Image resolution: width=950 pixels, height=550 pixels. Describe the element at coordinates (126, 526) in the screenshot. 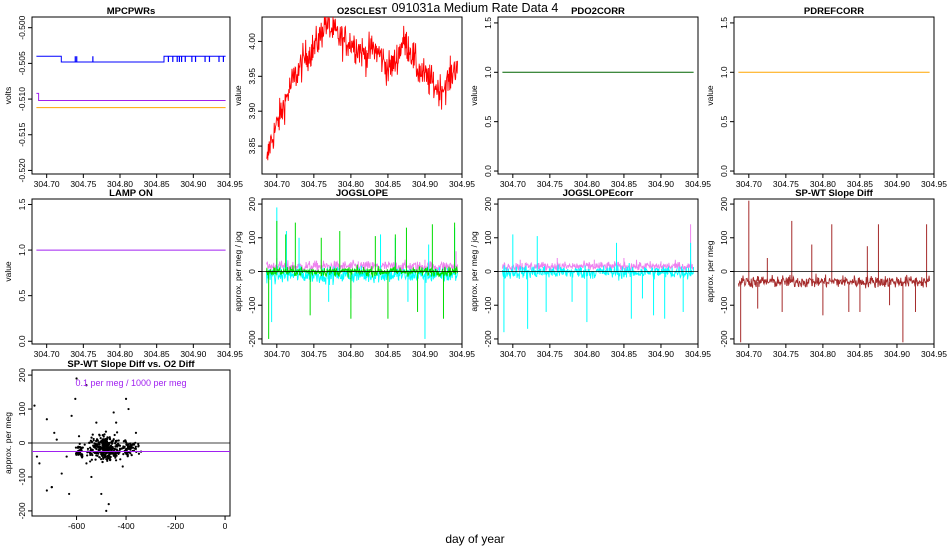

I see `x-tick-label: -400` at that location.